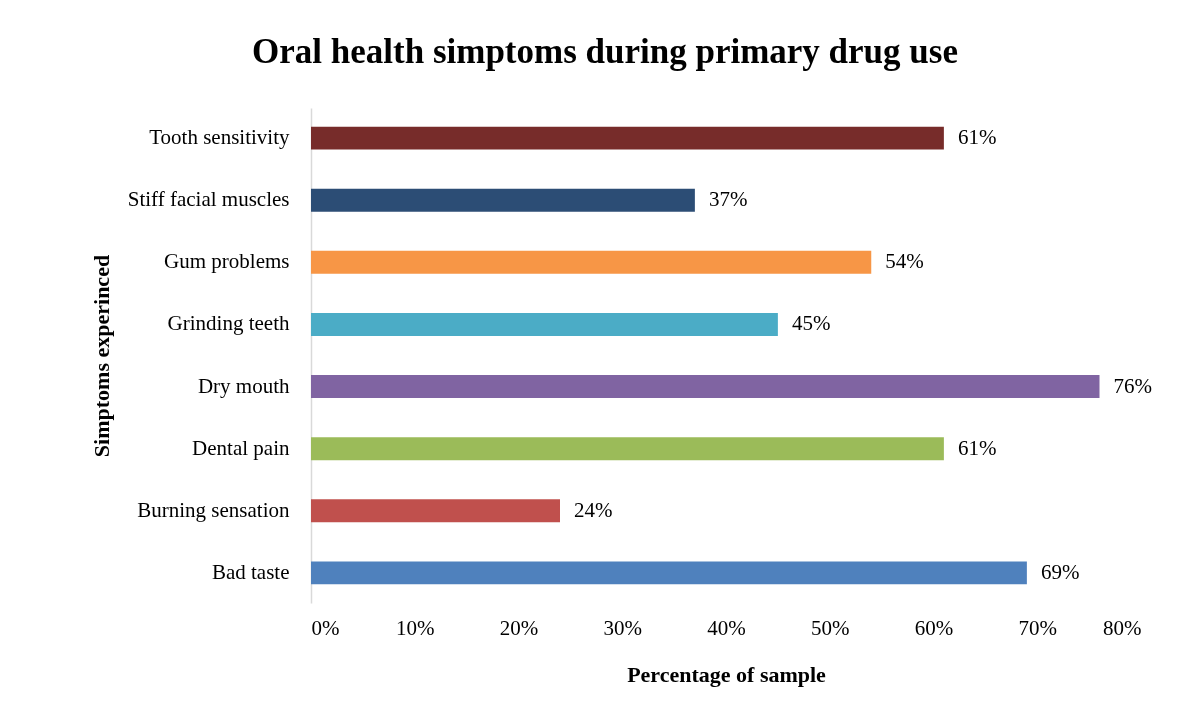 The image size is (1198, 715). Describe the element at coordinates (250, 571) in the screenshot. I see `y-tick-label: Bad taste` at that location.